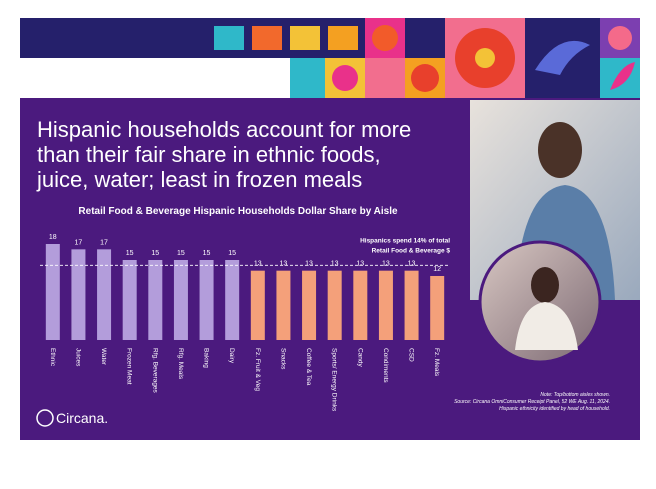 This screenshot has height=489, width=656. I want to click on x-tick-label: Snacks, so click(282, 359).